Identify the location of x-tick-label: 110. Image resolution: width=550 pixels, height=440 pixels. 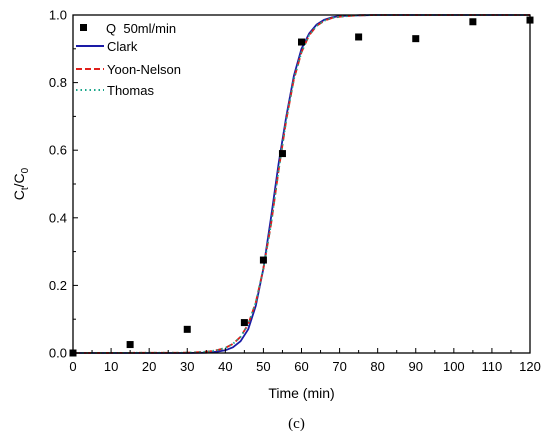
(492, 366).